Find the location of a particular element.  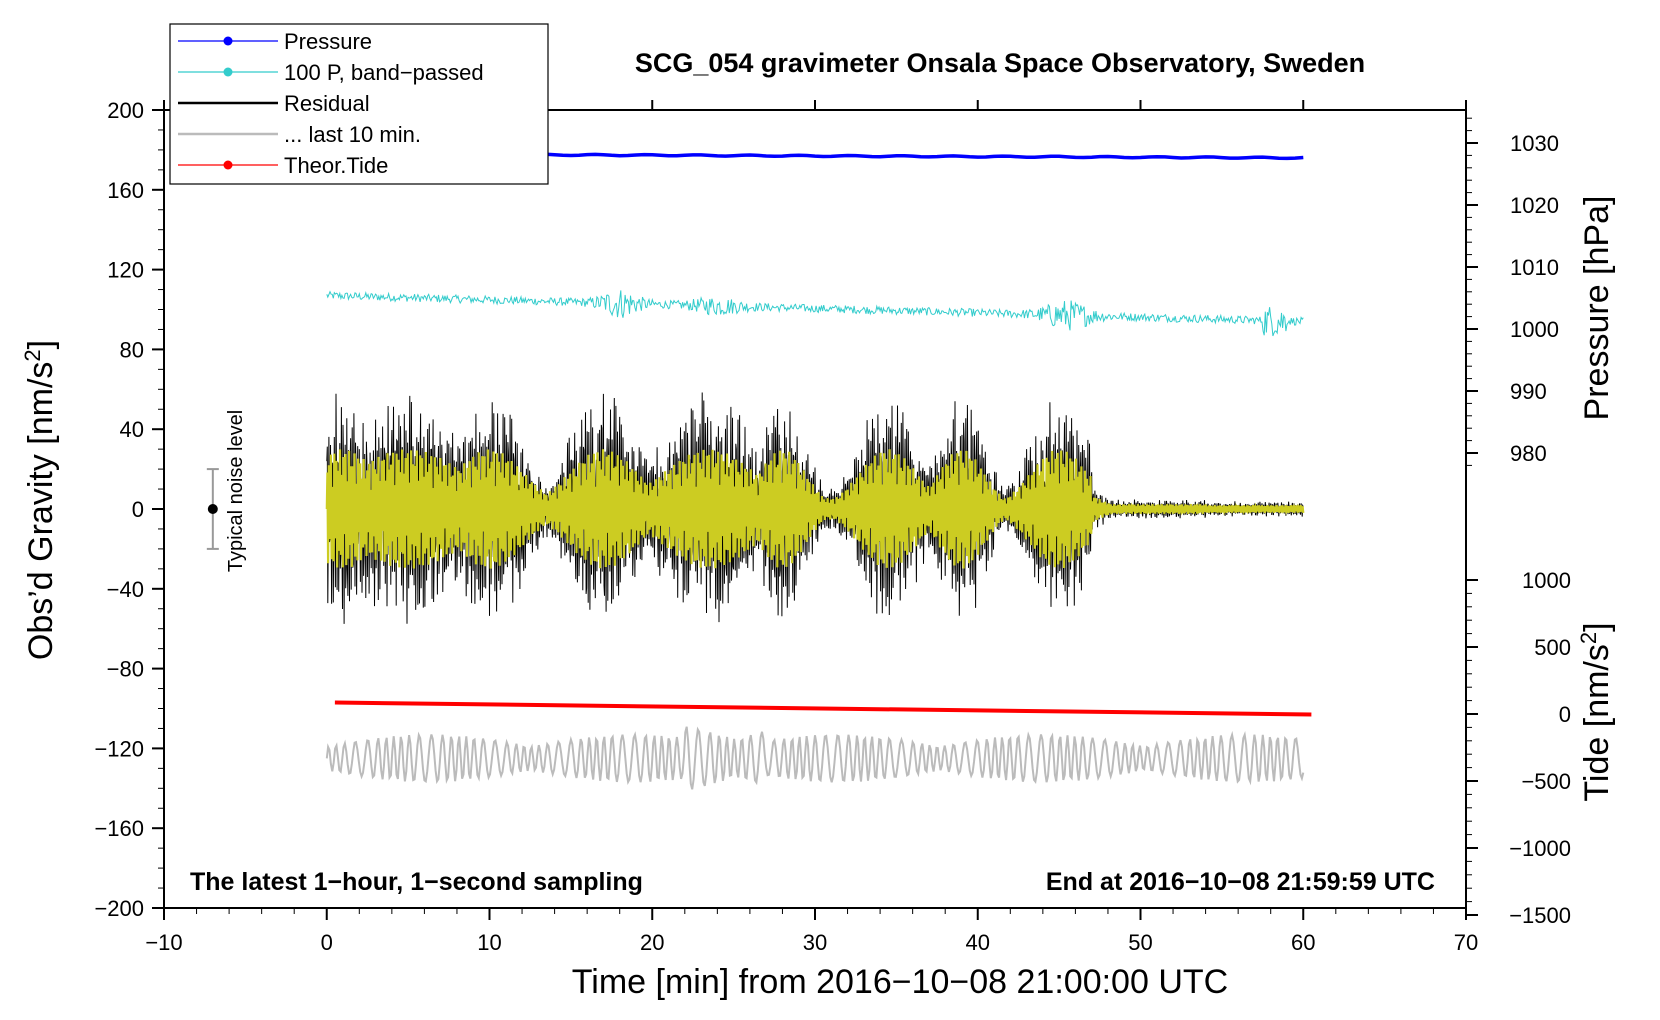

y-tick-label: 80 is located at coordinates (132, 349).